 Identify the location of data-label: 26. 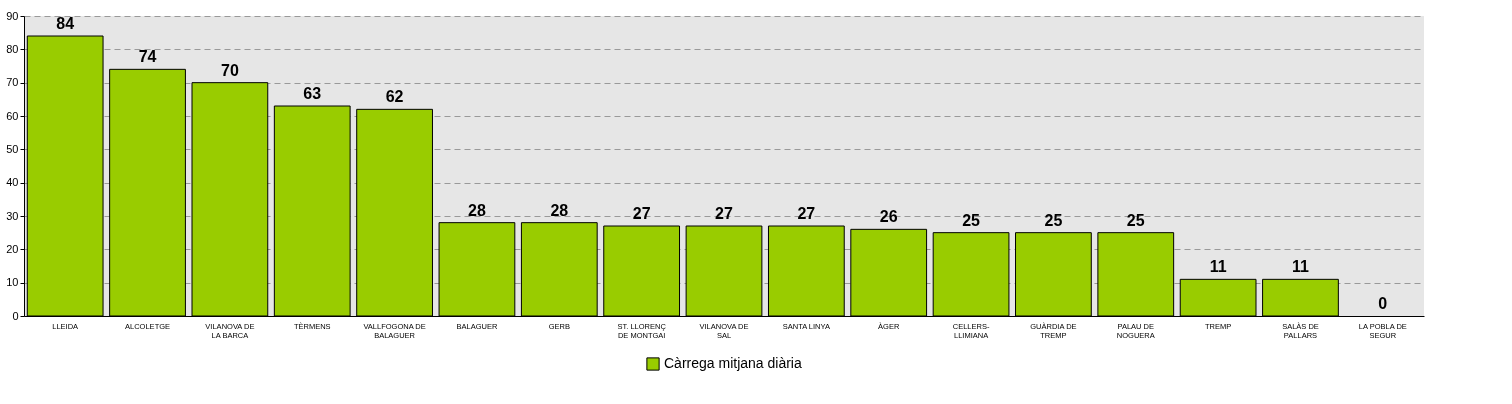
(888, 217).